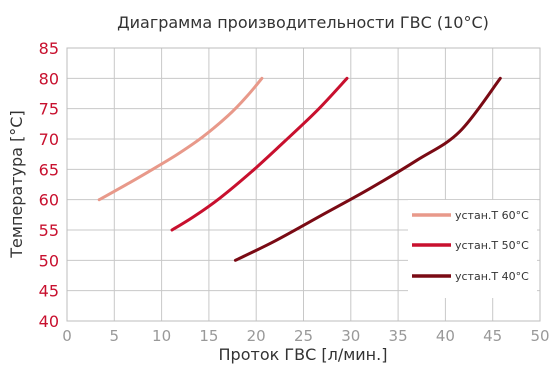 This screenshot has height=368, width=552. Describe the element at coordinates (208, 336) in the screenshot. I see `x-tick-label: 15` at that location.